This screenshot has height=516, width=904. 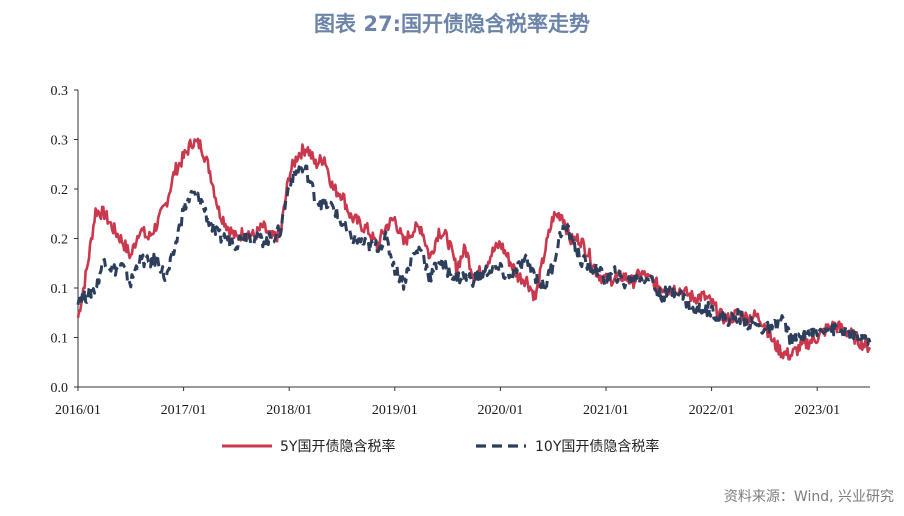 I want to click on x-tick-label: 2018/01, so click(x=289, y=410).